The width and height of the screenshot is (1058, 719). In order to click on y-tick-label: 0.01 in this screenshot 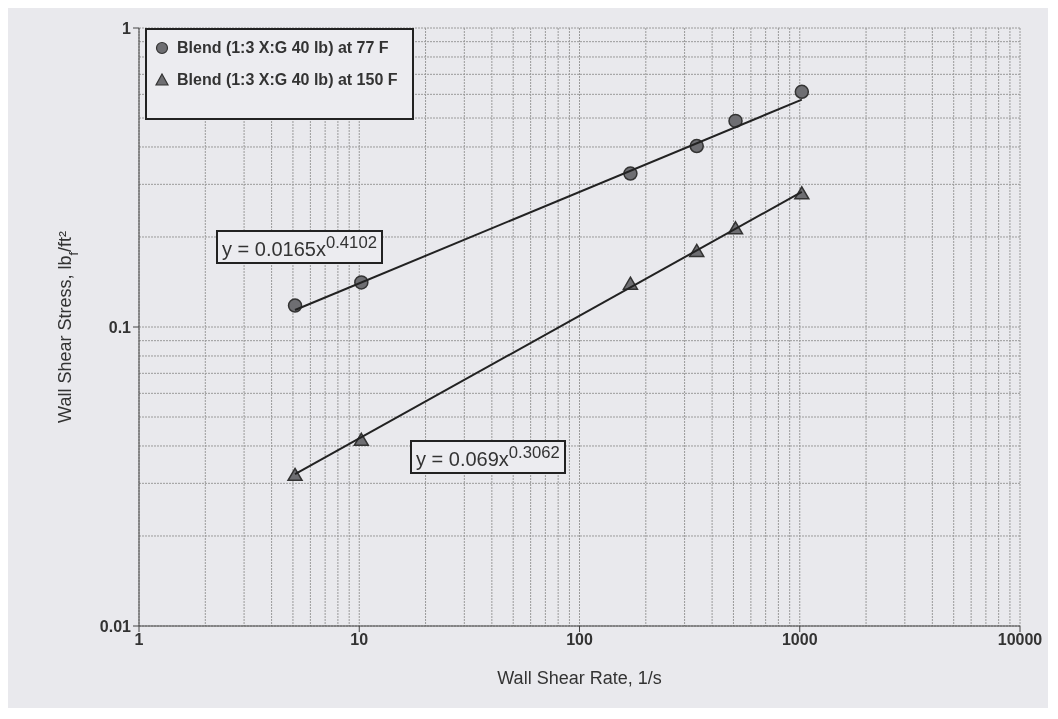, I will do `click(115, 626)`.